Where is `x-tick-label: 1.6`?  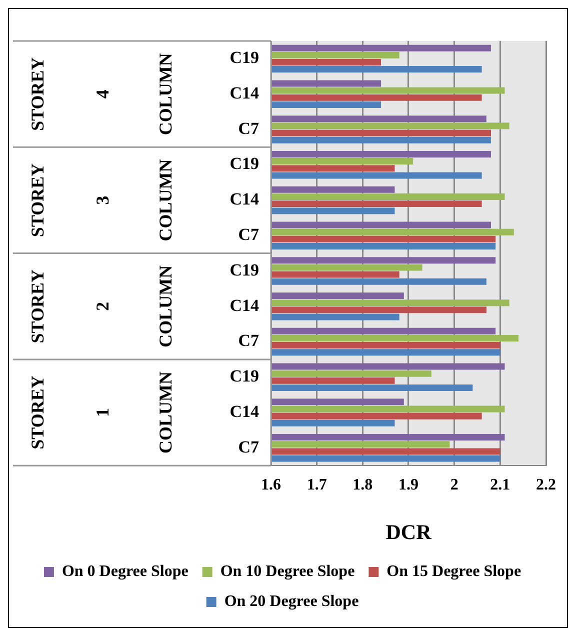
x-tick-label: 1.6 is located at coordinates (271, 485).